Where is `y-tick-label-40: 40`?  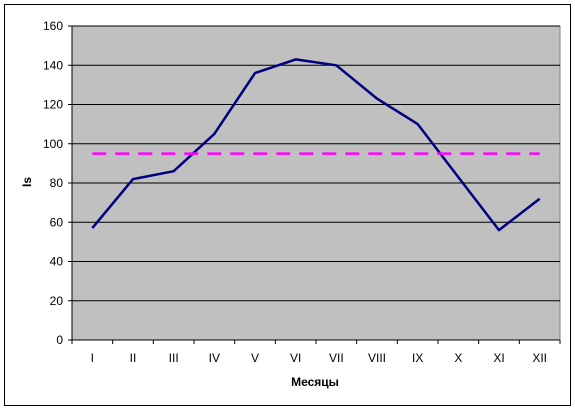
y-tick-label-40: 40 is located at coordinates (57, 262).